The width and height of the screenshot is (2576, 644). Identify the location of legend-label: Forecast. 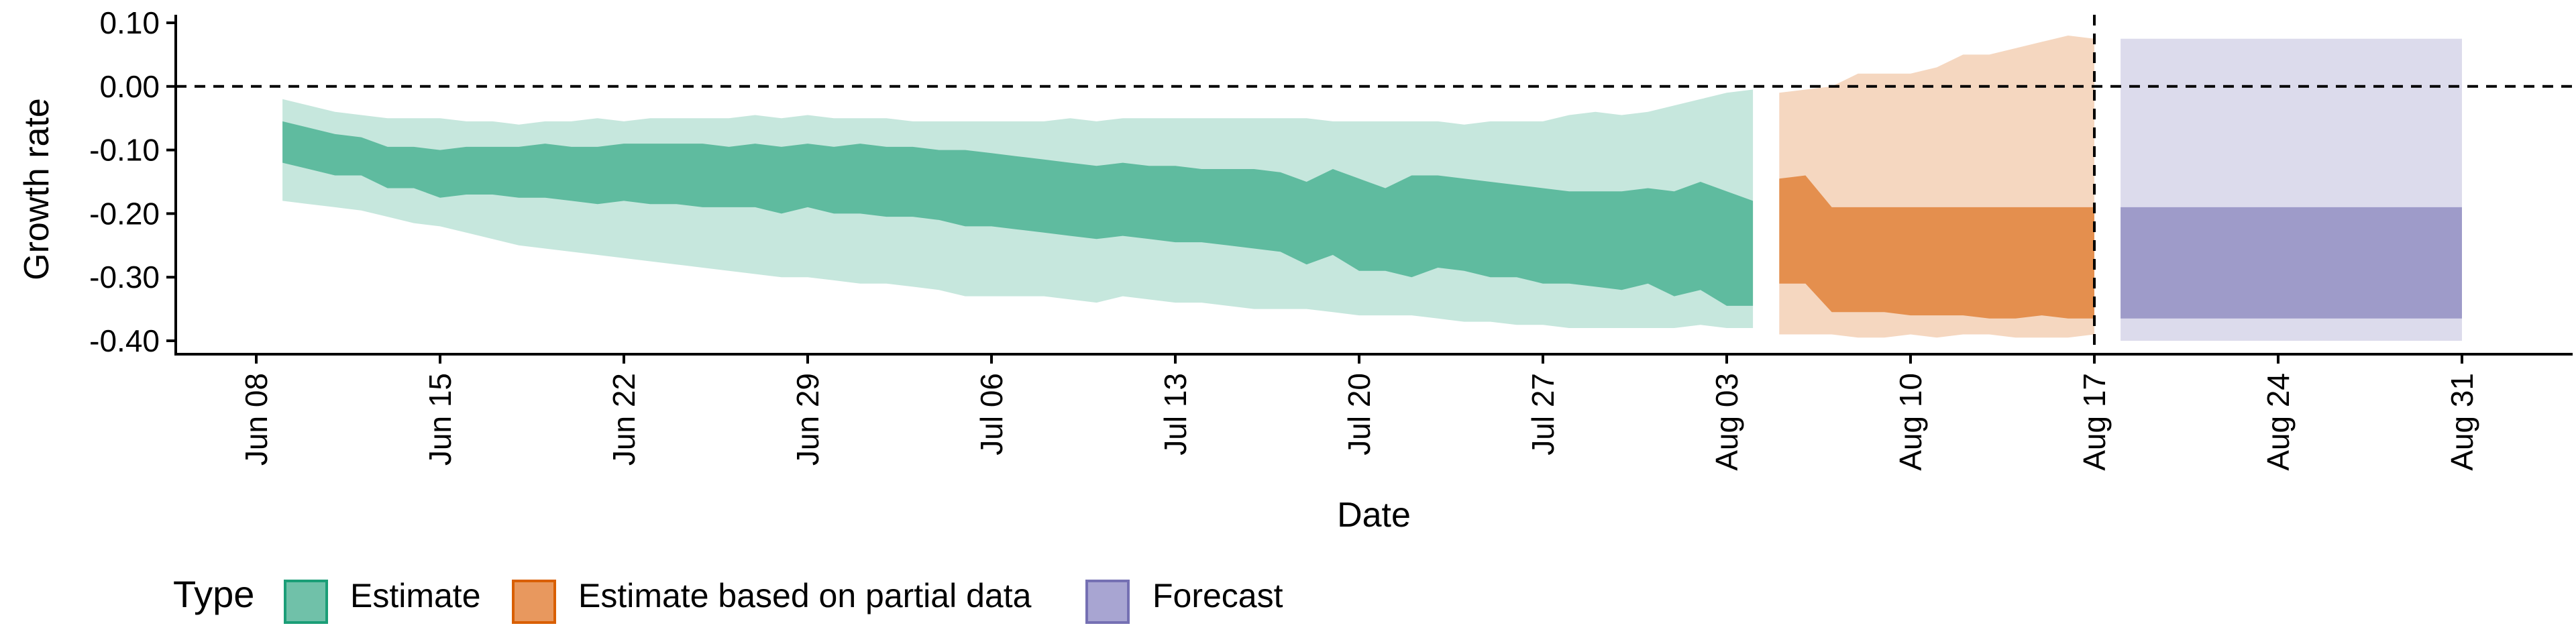
(1217, 595).